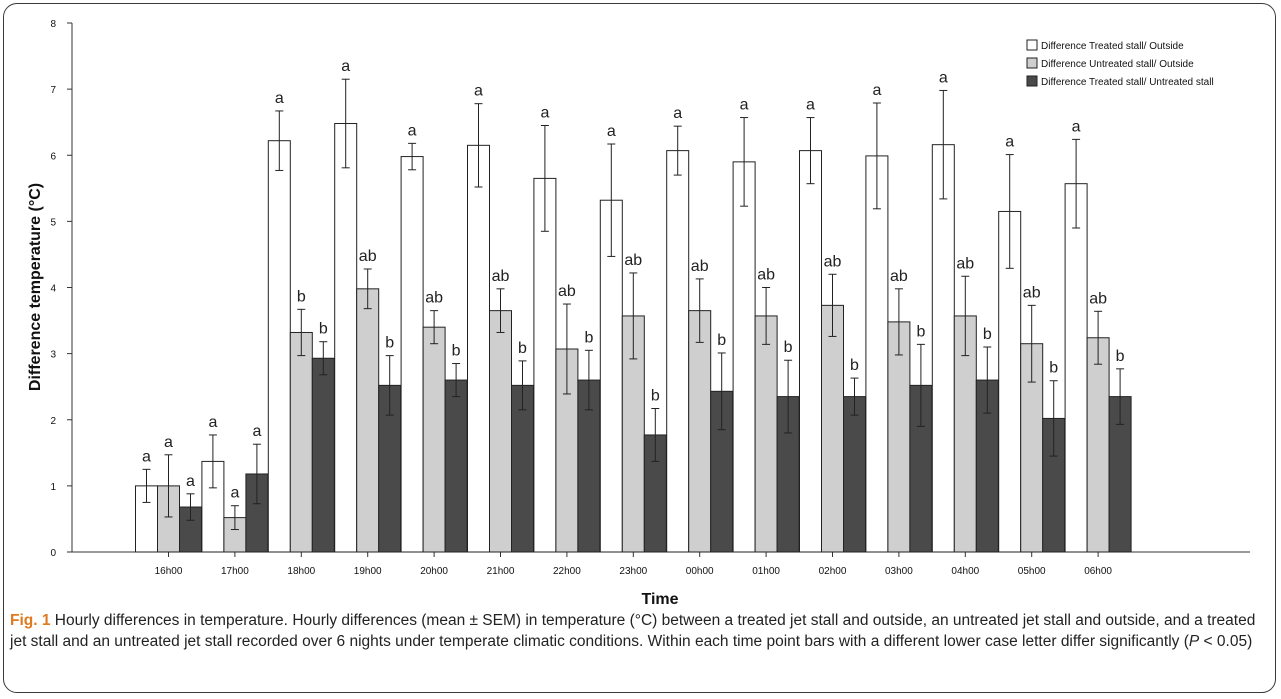 This screenshot has height=699, width=1281. Describe the element at coordinates (368, 571) in the screenshot. I see `x-tick-label: 19h00` at that location.